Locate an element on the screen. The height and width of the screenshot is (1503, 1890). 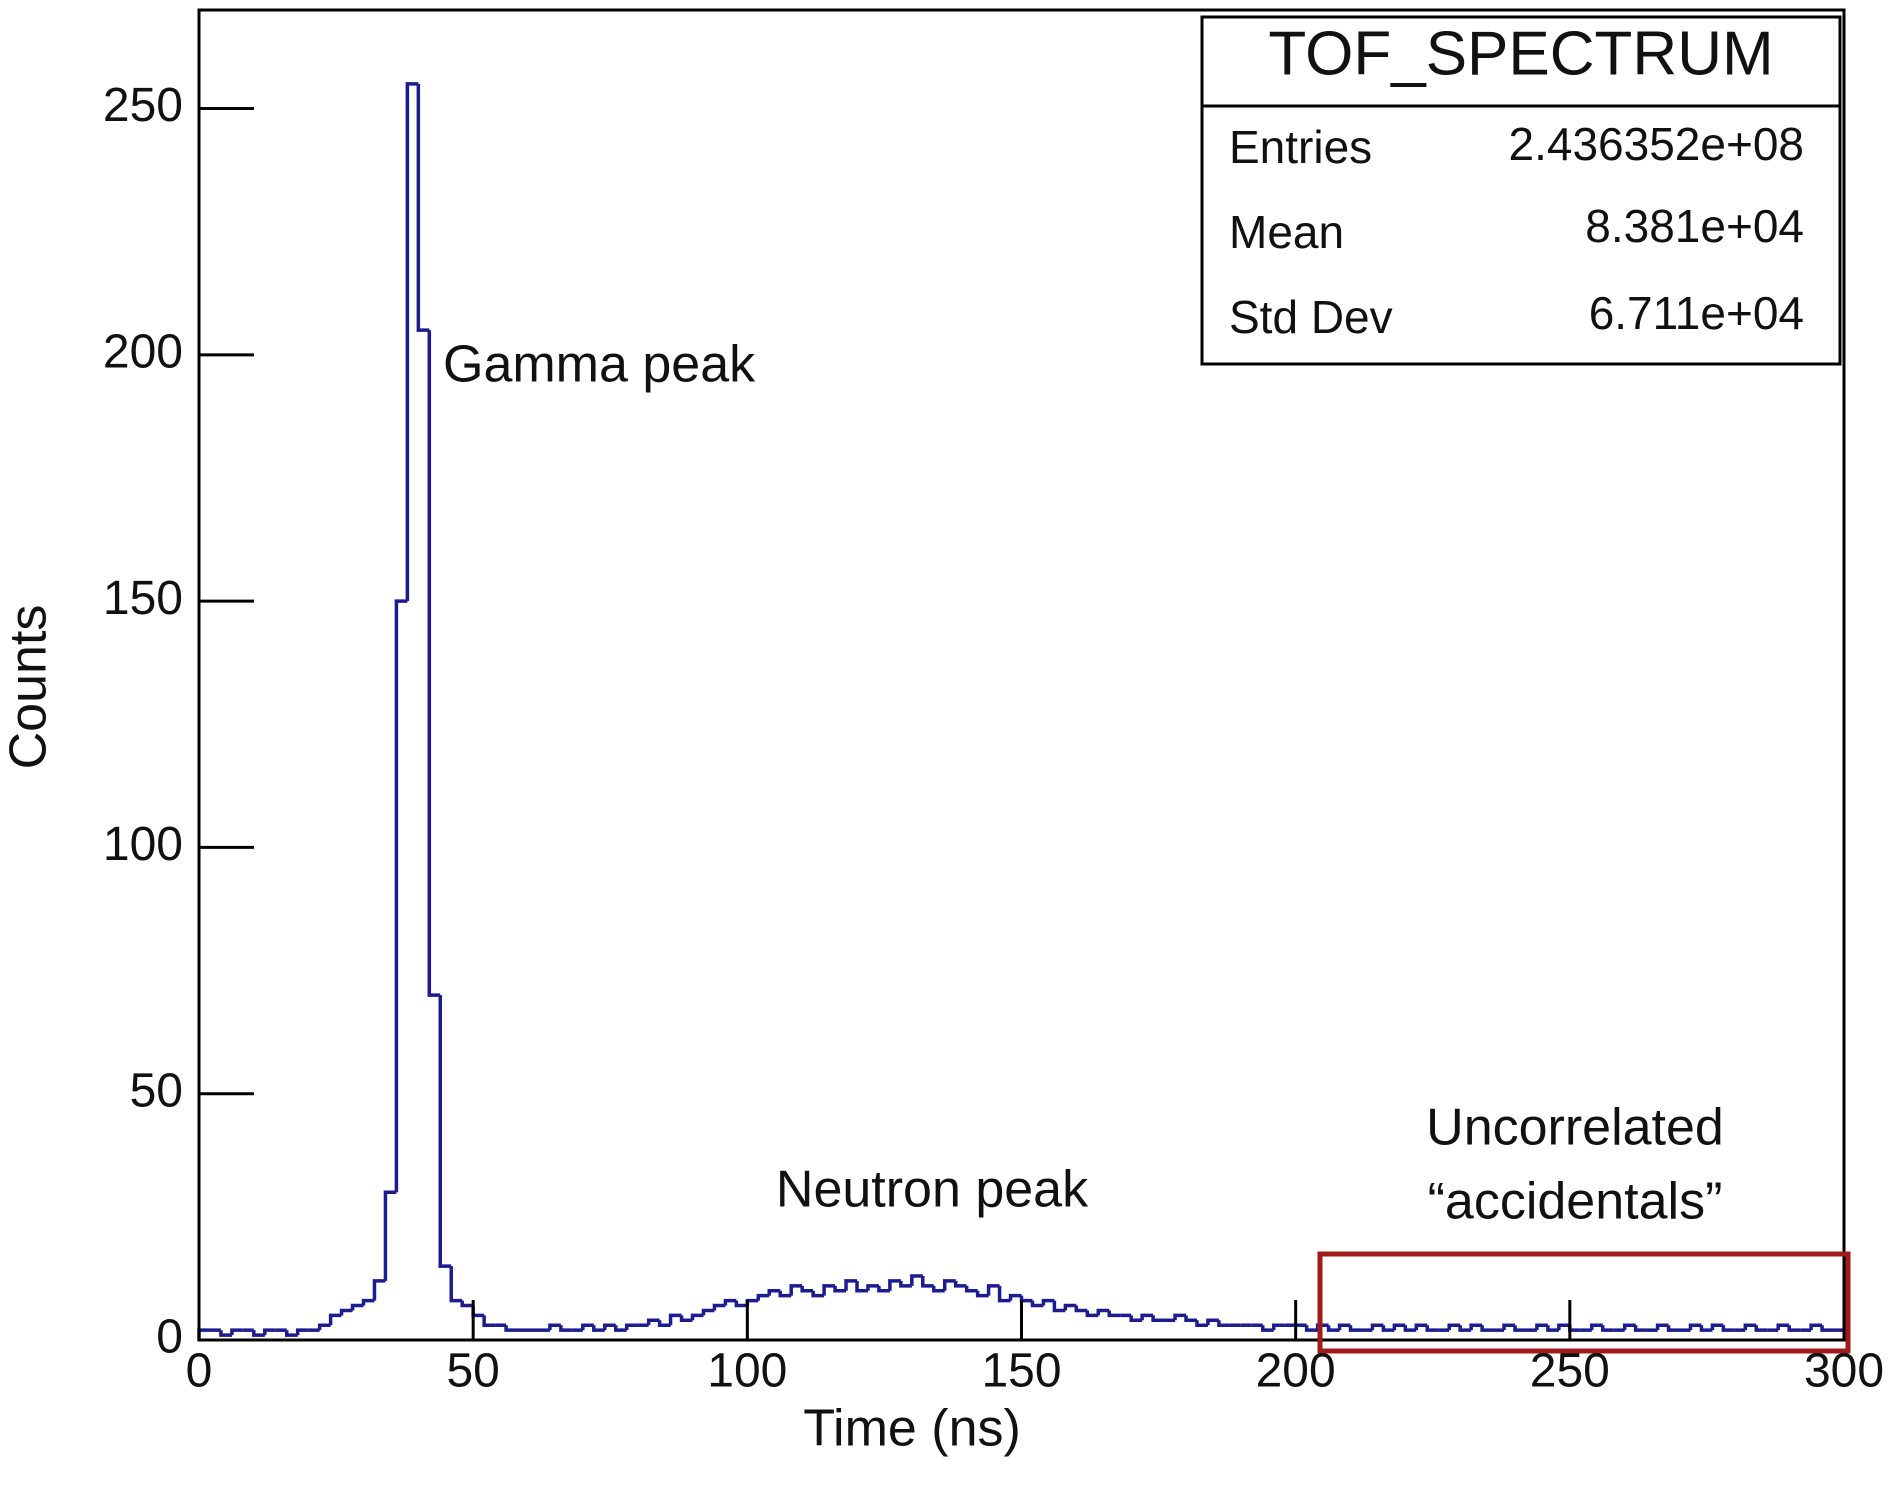
annotation: Gamma peak is located at coordinates (599, 365).